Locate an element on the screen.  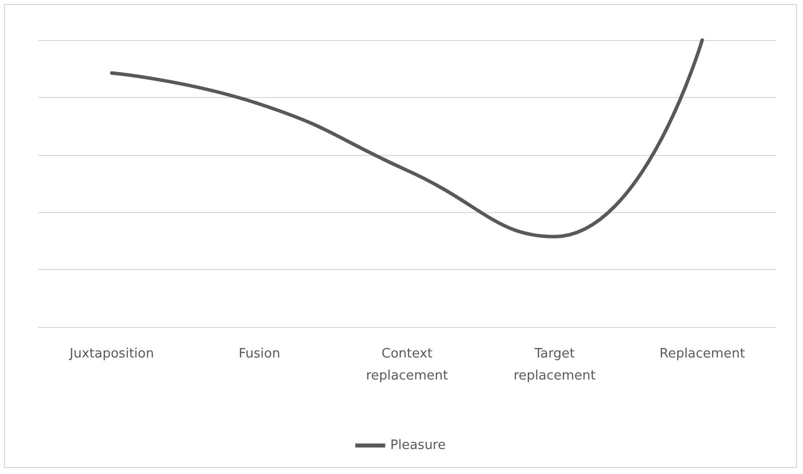
x-tick-label: Fusion is located at coordinates (259, 354).